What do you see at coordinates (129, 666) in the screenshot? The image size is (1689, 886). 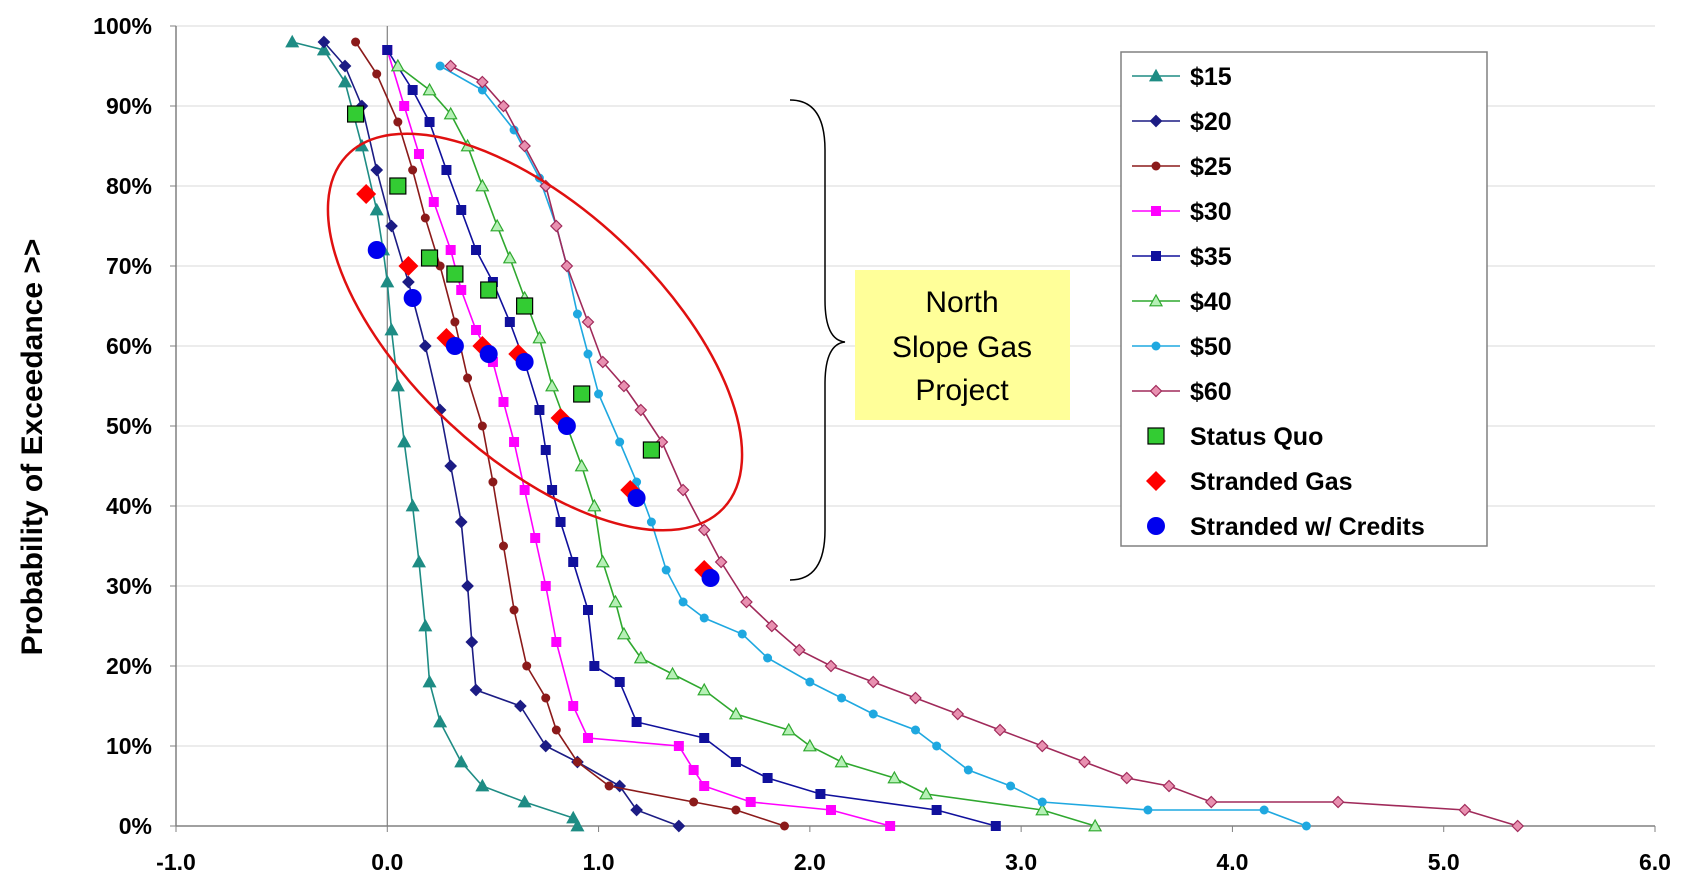 I see `y-tick-label: 20%` at bounding box center [129, 666].